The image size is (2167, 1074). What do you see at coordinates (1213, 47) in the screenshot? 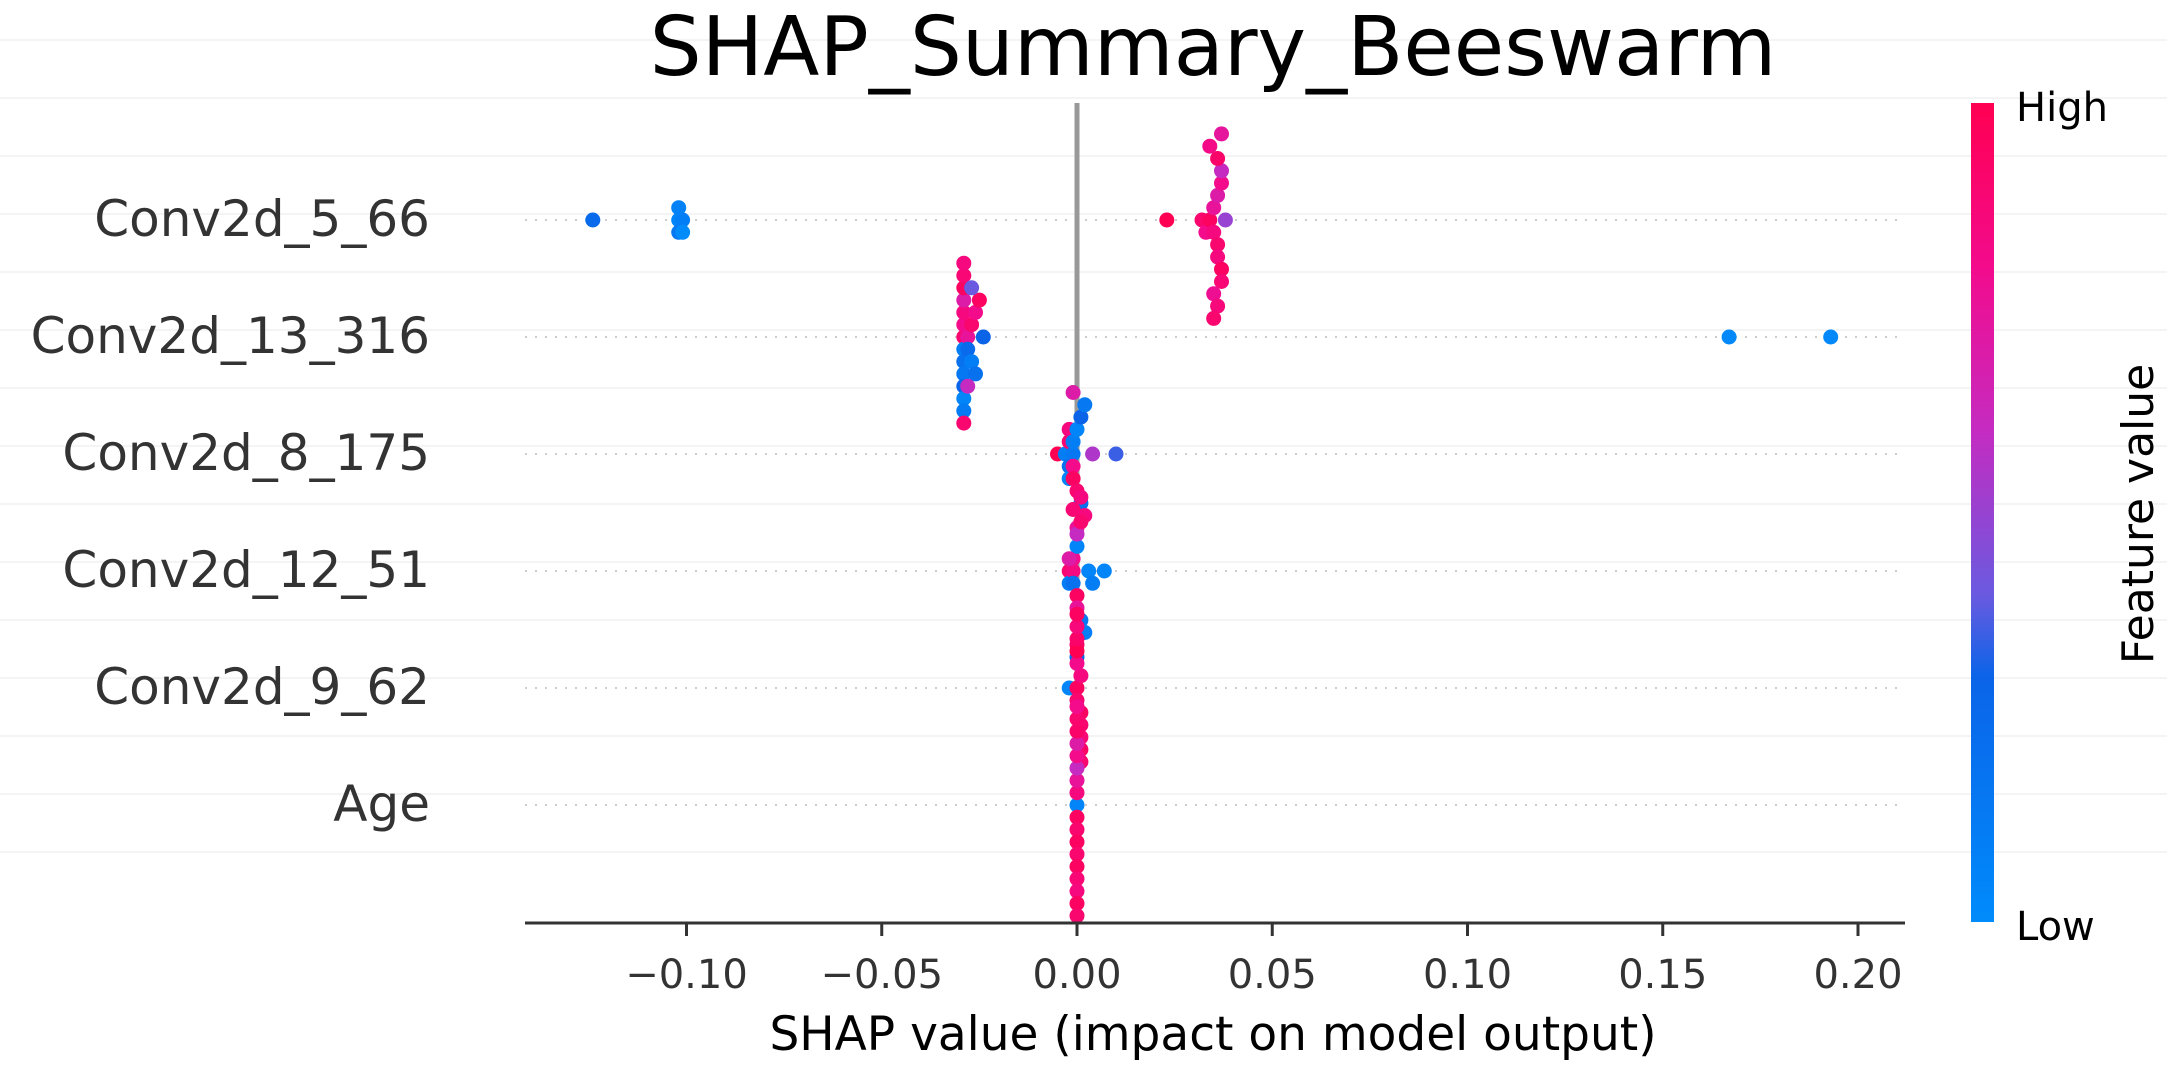
I see `chart-title: SHAP_Summary_Beeswarm` at bounding box center [1213, 47].